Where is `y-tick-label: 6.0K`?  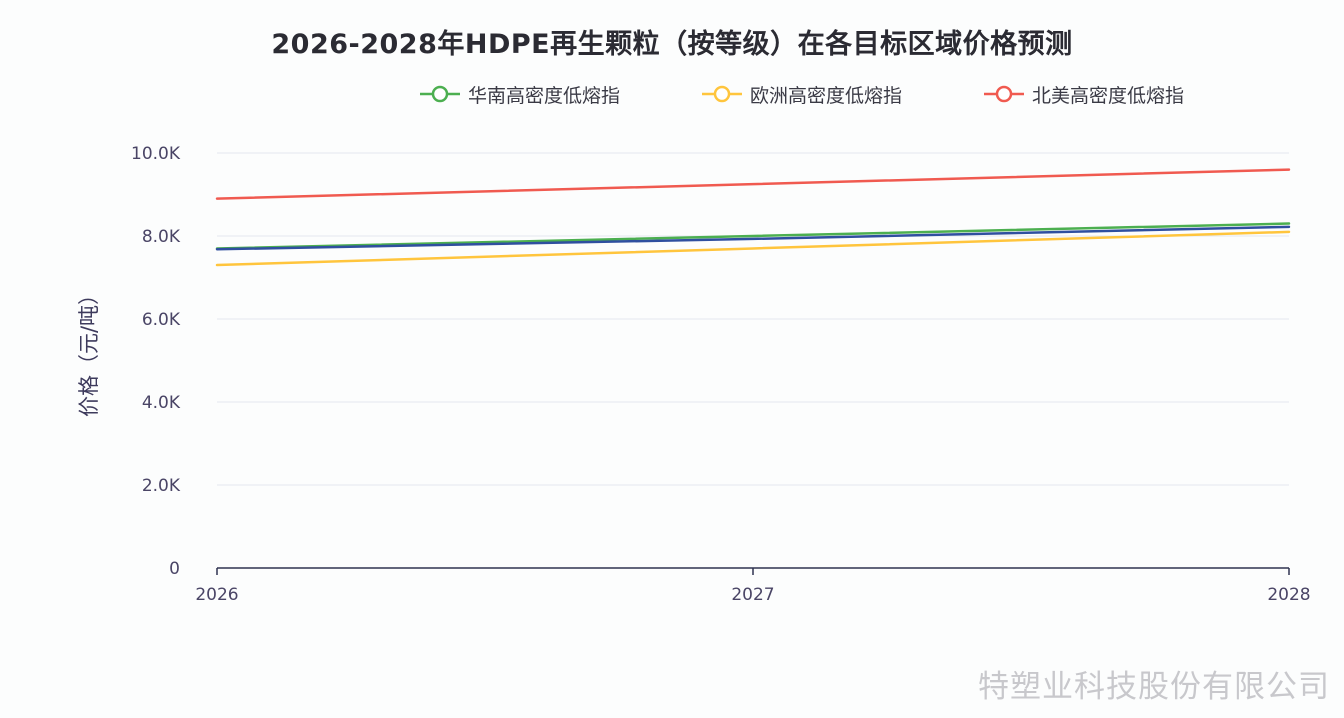 y-tick-label: 6.0K is located at coordinates (161, 320).